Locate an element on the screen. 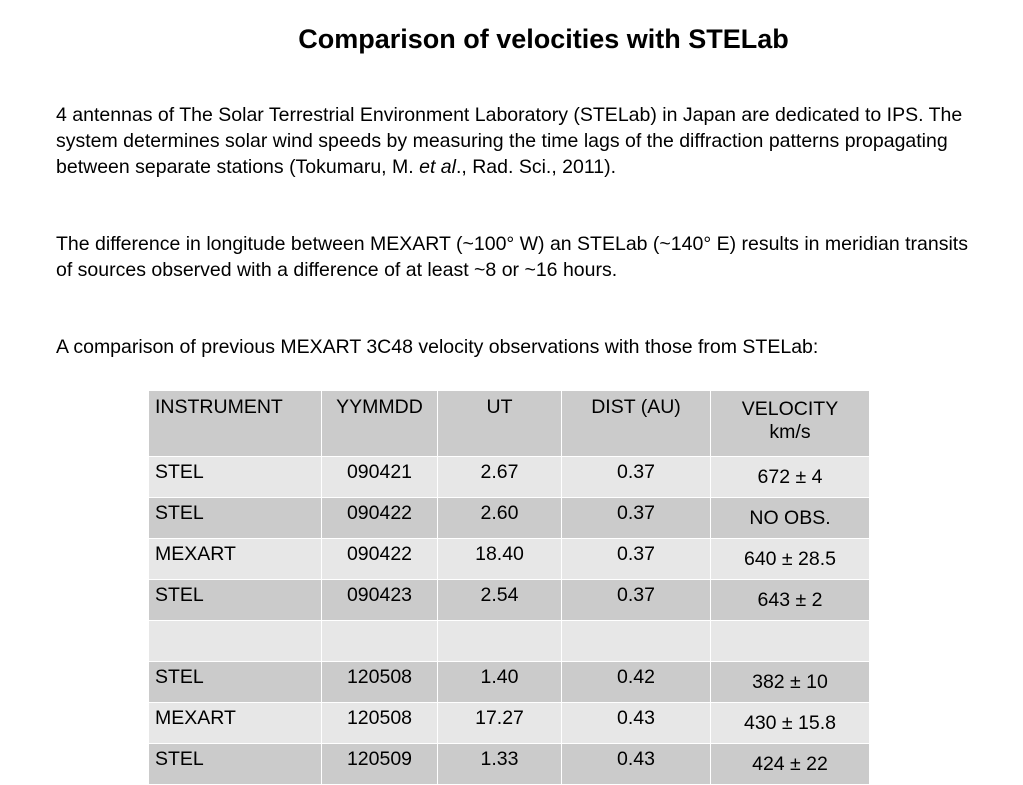 This screenshot has width=1023, height=785. header-dist: DIST (AU) is located at coordinates (636, 423).